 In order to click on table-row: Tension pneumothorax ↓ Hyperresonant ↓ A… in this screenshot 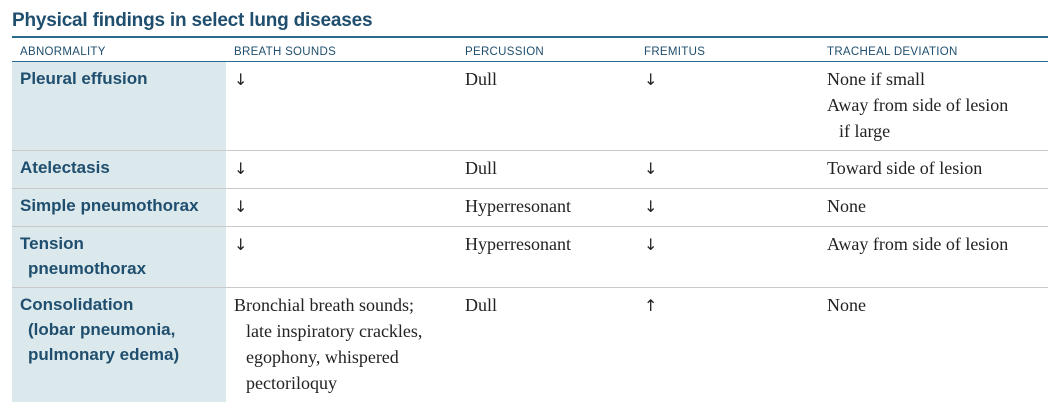, I will do `click(530, 257)`.